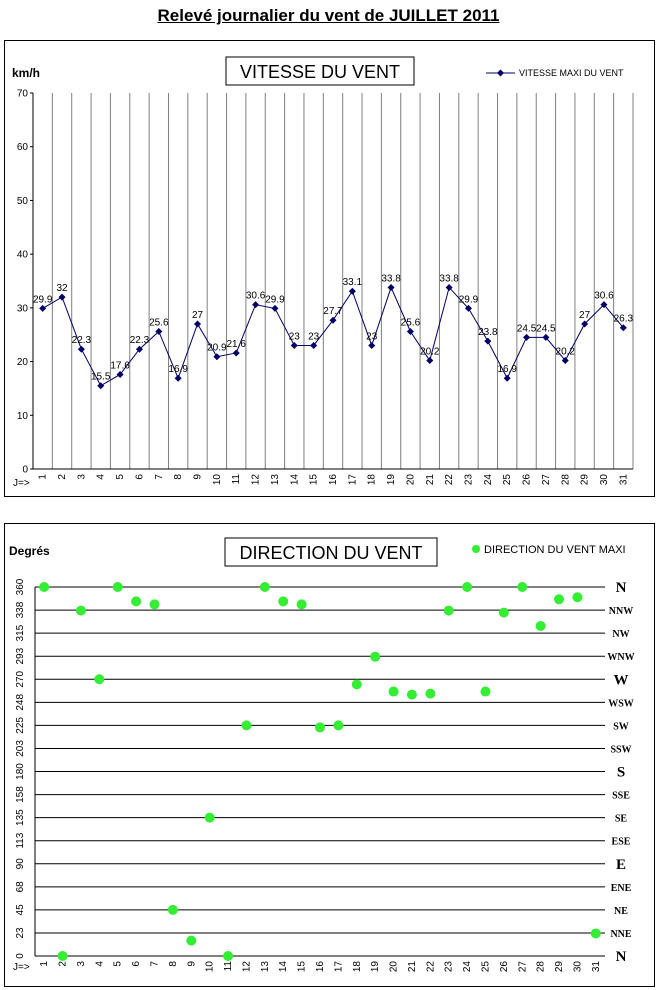  Describe the element at coordinates (430, 967) in the screenshot. I see `x-tick-label: 22` at that location.